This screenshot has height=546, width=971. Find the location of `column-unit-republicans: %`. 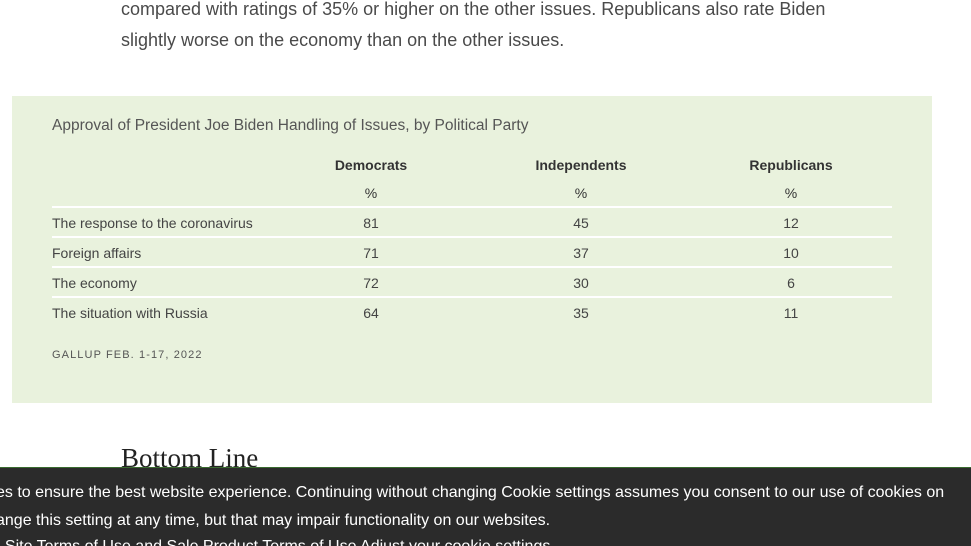

column-unit-republicans: % is located at coordinates (791, 193).